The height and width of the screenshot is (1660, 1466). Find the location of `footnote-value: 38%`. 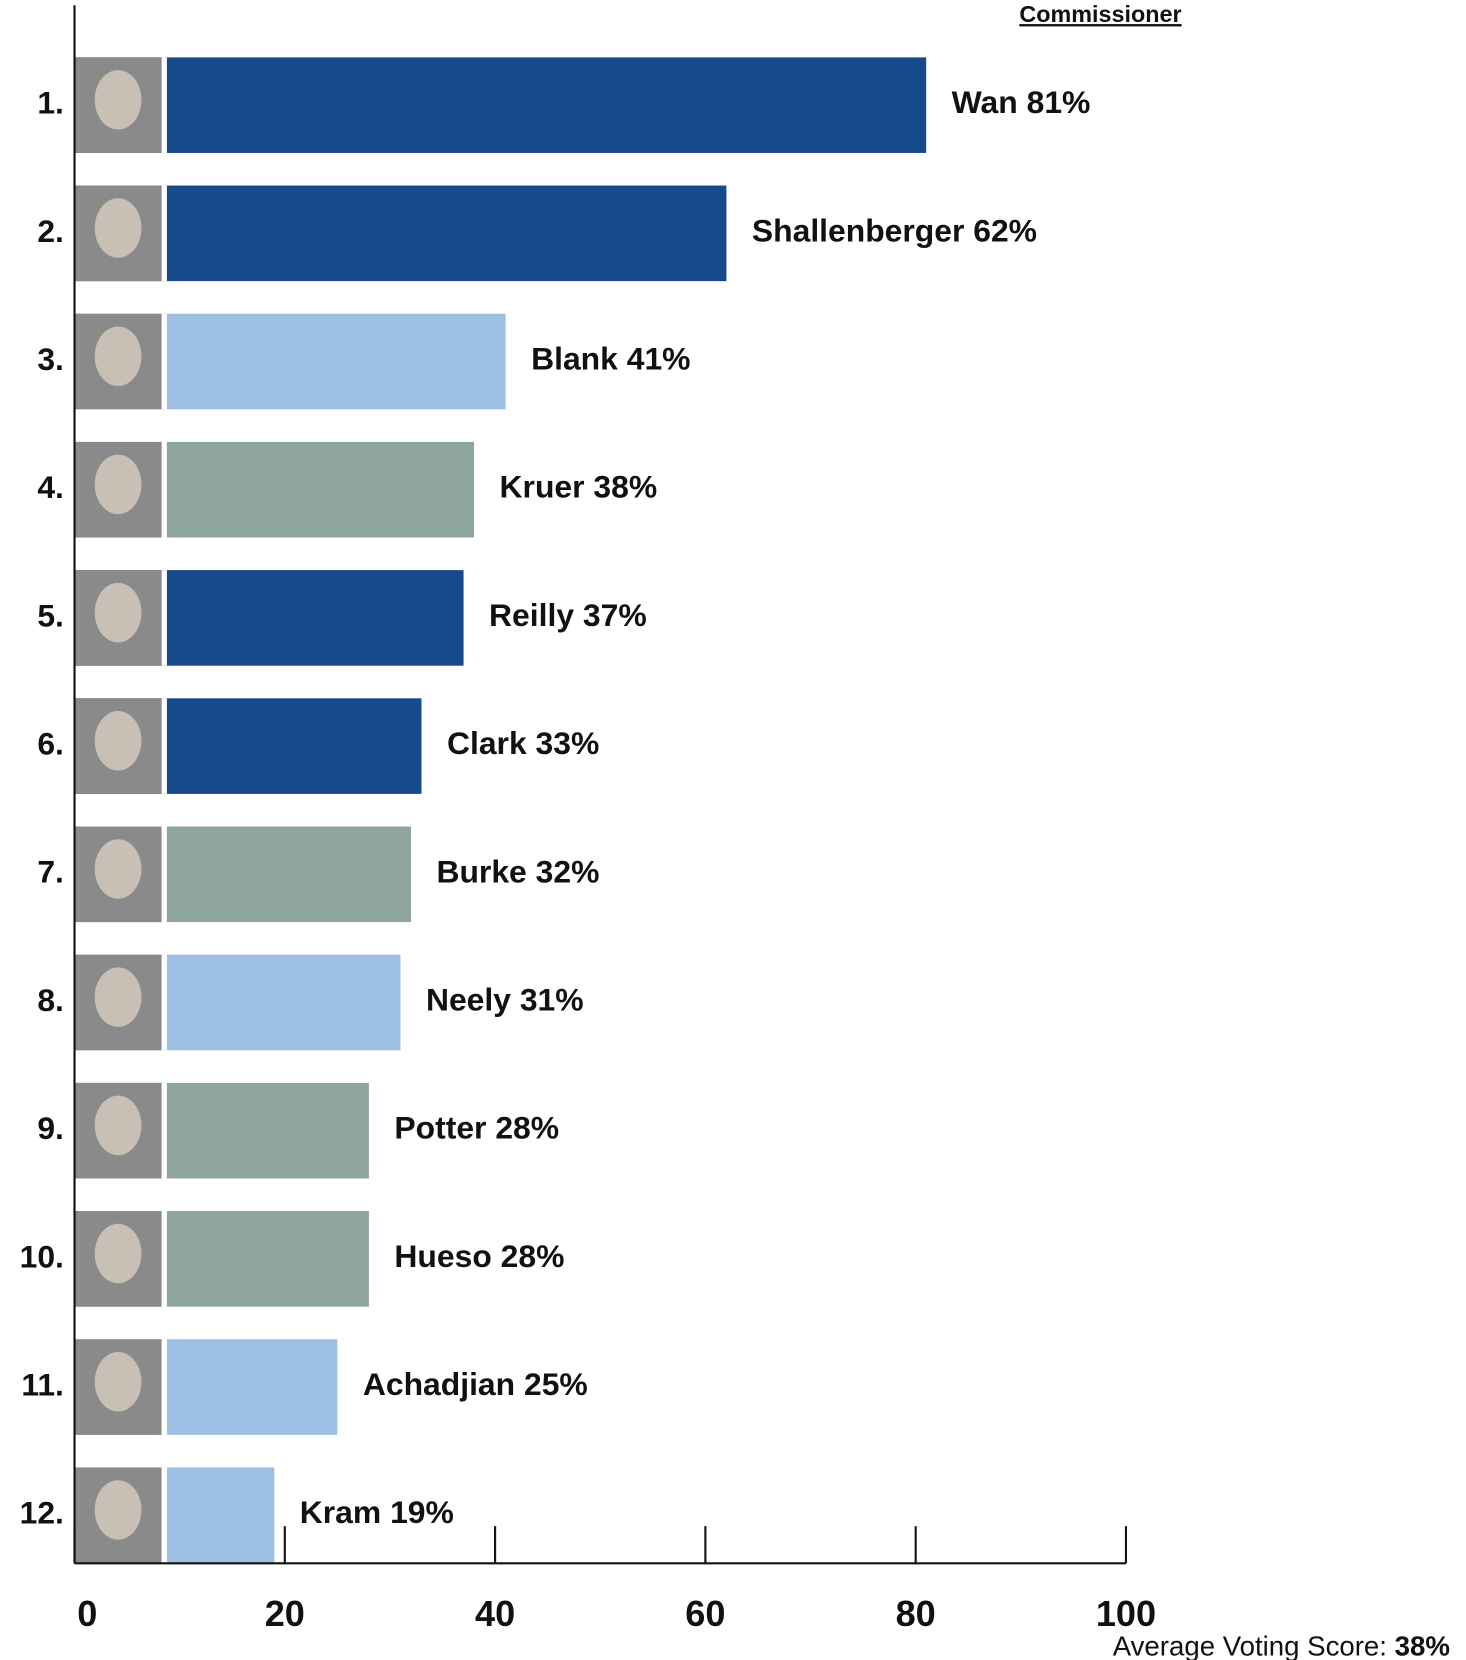

footnote-value: 38% is located at coordinates (1422, 1645).